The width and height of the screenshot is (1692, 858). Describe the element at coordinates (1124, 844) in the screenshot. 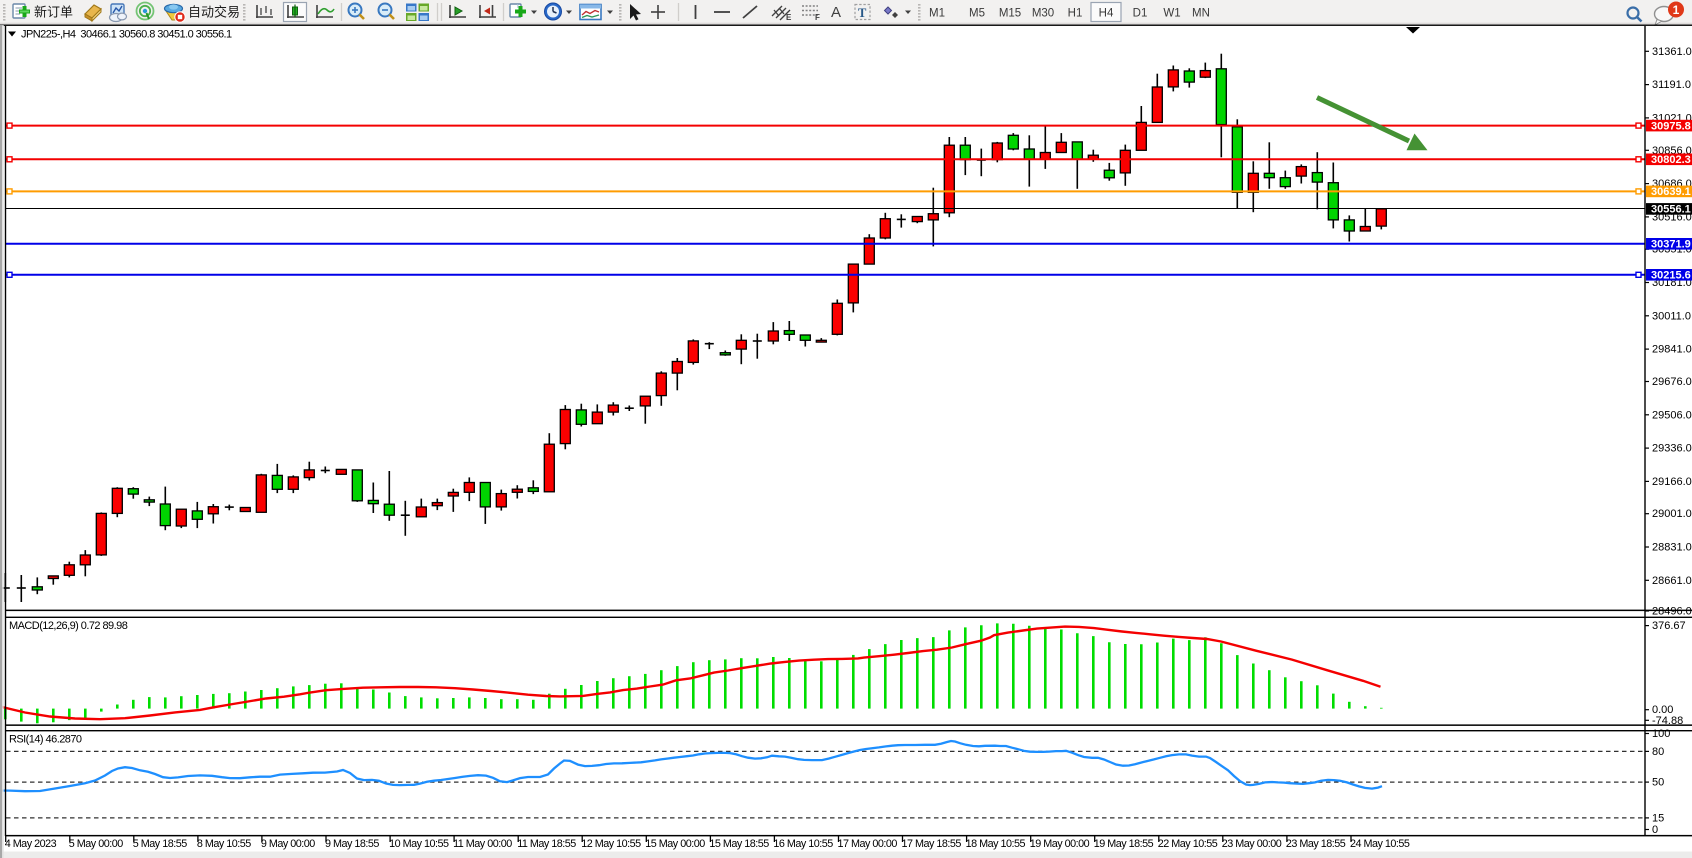

I see `svg-text: 19 May 18:55` at that location.